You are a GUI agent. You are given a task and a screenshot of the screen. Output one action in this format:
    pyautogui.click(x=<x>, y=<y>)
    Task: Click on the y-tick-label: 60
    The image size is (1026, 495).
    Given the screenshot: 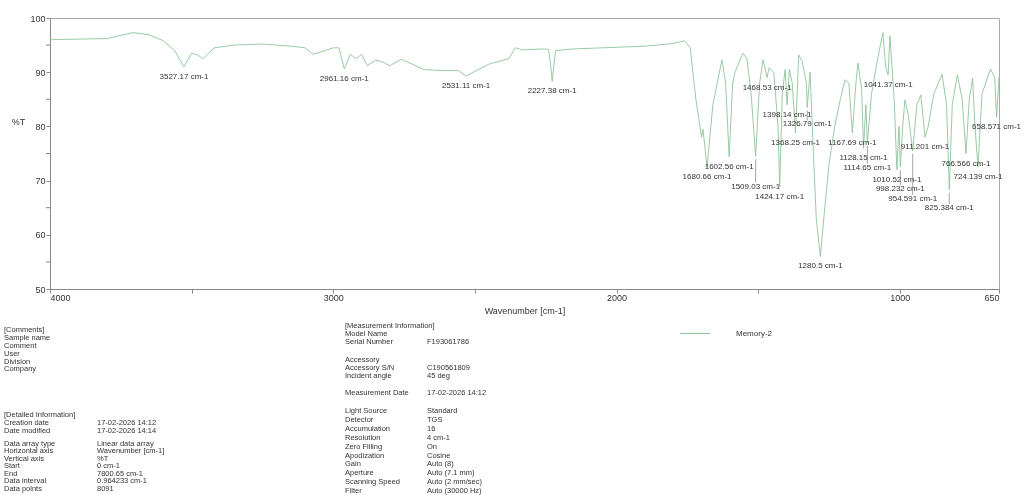 What is the action you would take?
    pyautogui.click(x=40, y=235)
    